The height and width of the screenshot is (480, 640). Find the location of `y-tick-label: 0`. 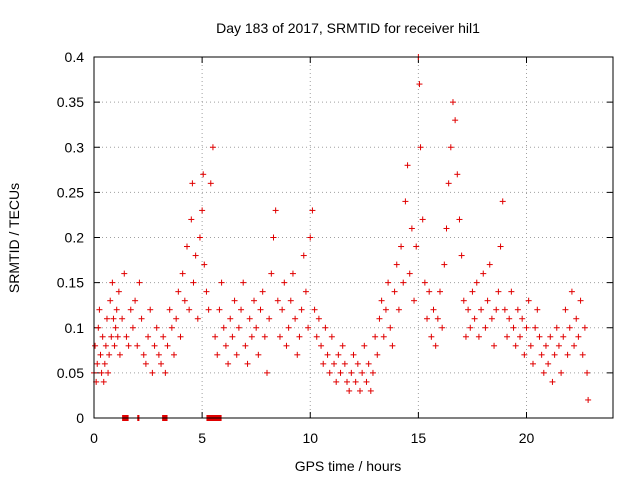

y-tick-label: 0 is located at coordinates (80, 418).